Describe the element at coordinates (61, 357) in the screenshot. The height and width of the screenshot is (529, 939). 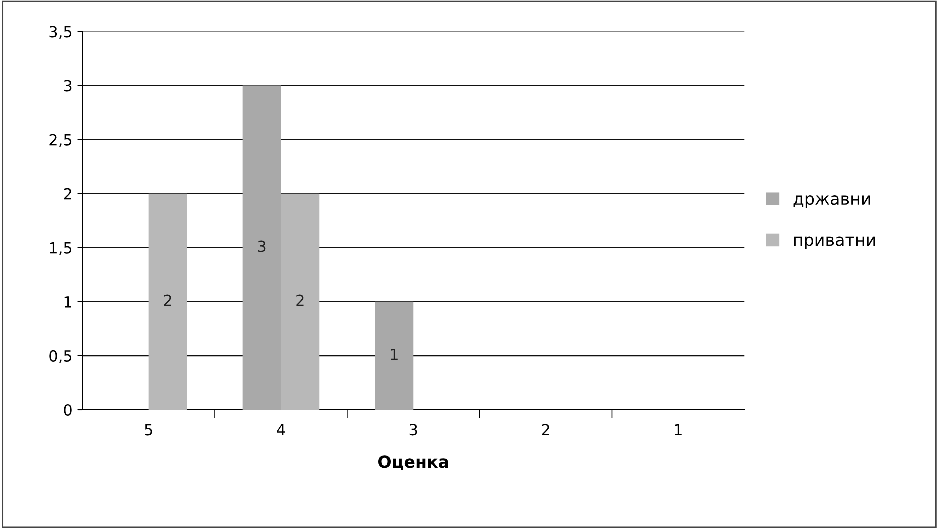
I see `y-tick-label: 0,5` at that location.